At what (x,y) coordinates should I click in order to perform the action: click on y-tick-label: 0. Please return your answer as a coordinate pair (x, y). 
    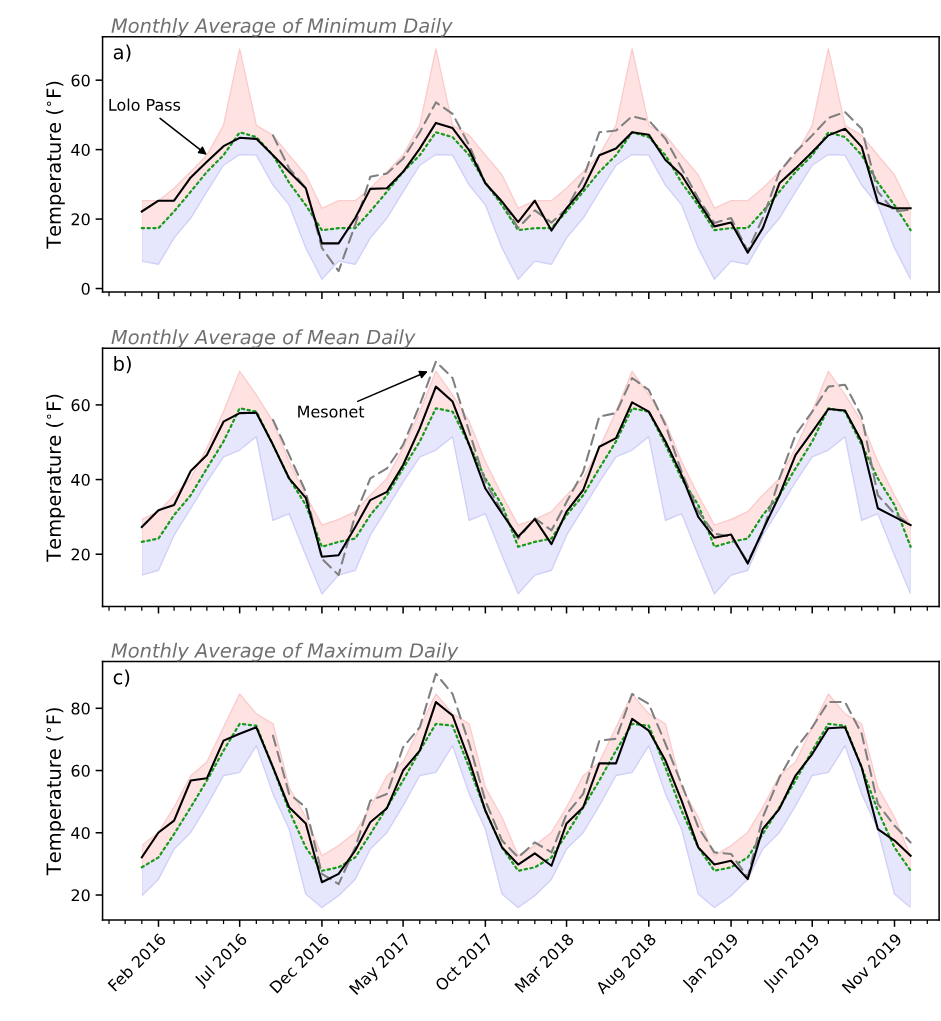
    Looking at the image, I should click on (85, 288).